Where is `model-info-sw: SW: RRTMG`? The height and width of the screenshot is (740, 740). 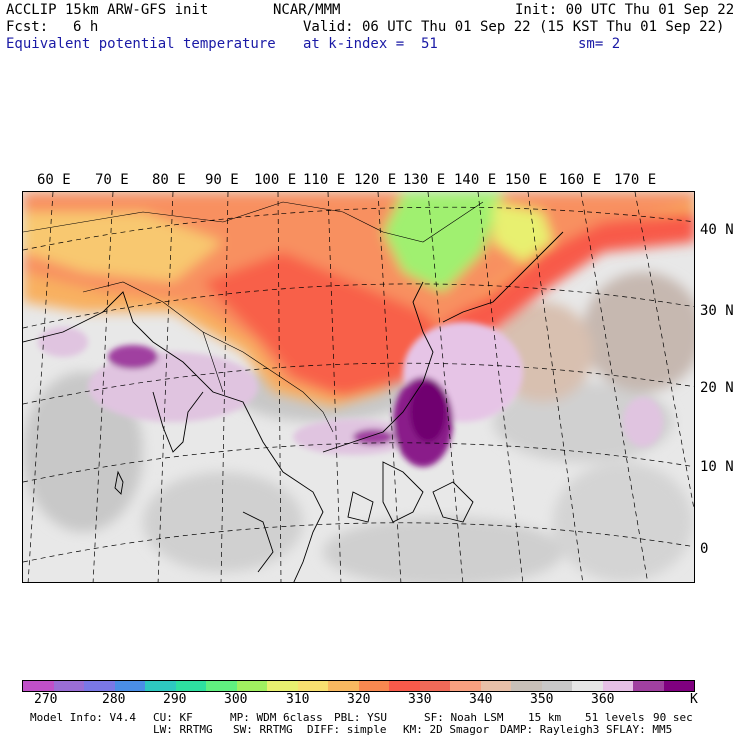 model-info-sw: SW: RRTMG is located at coordinates (263, 729).